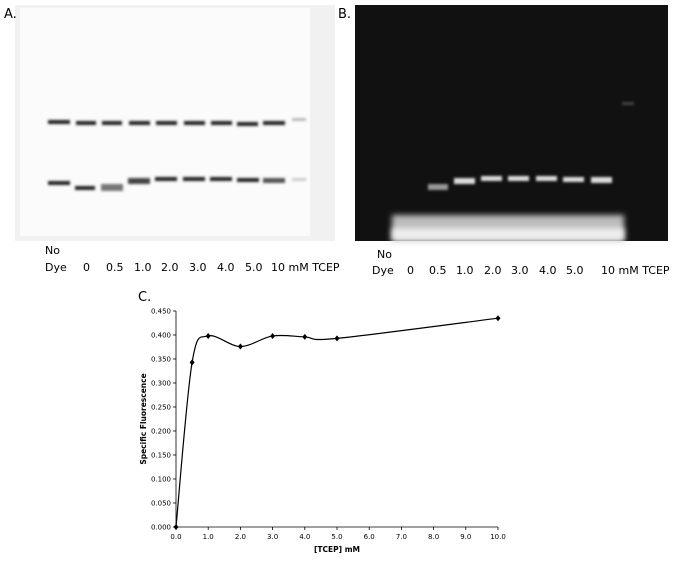  What do you see at coordinates (161, 408) in the screenshot?
I see `y-tick-label: 0.250` at bounding box center [161, 408].